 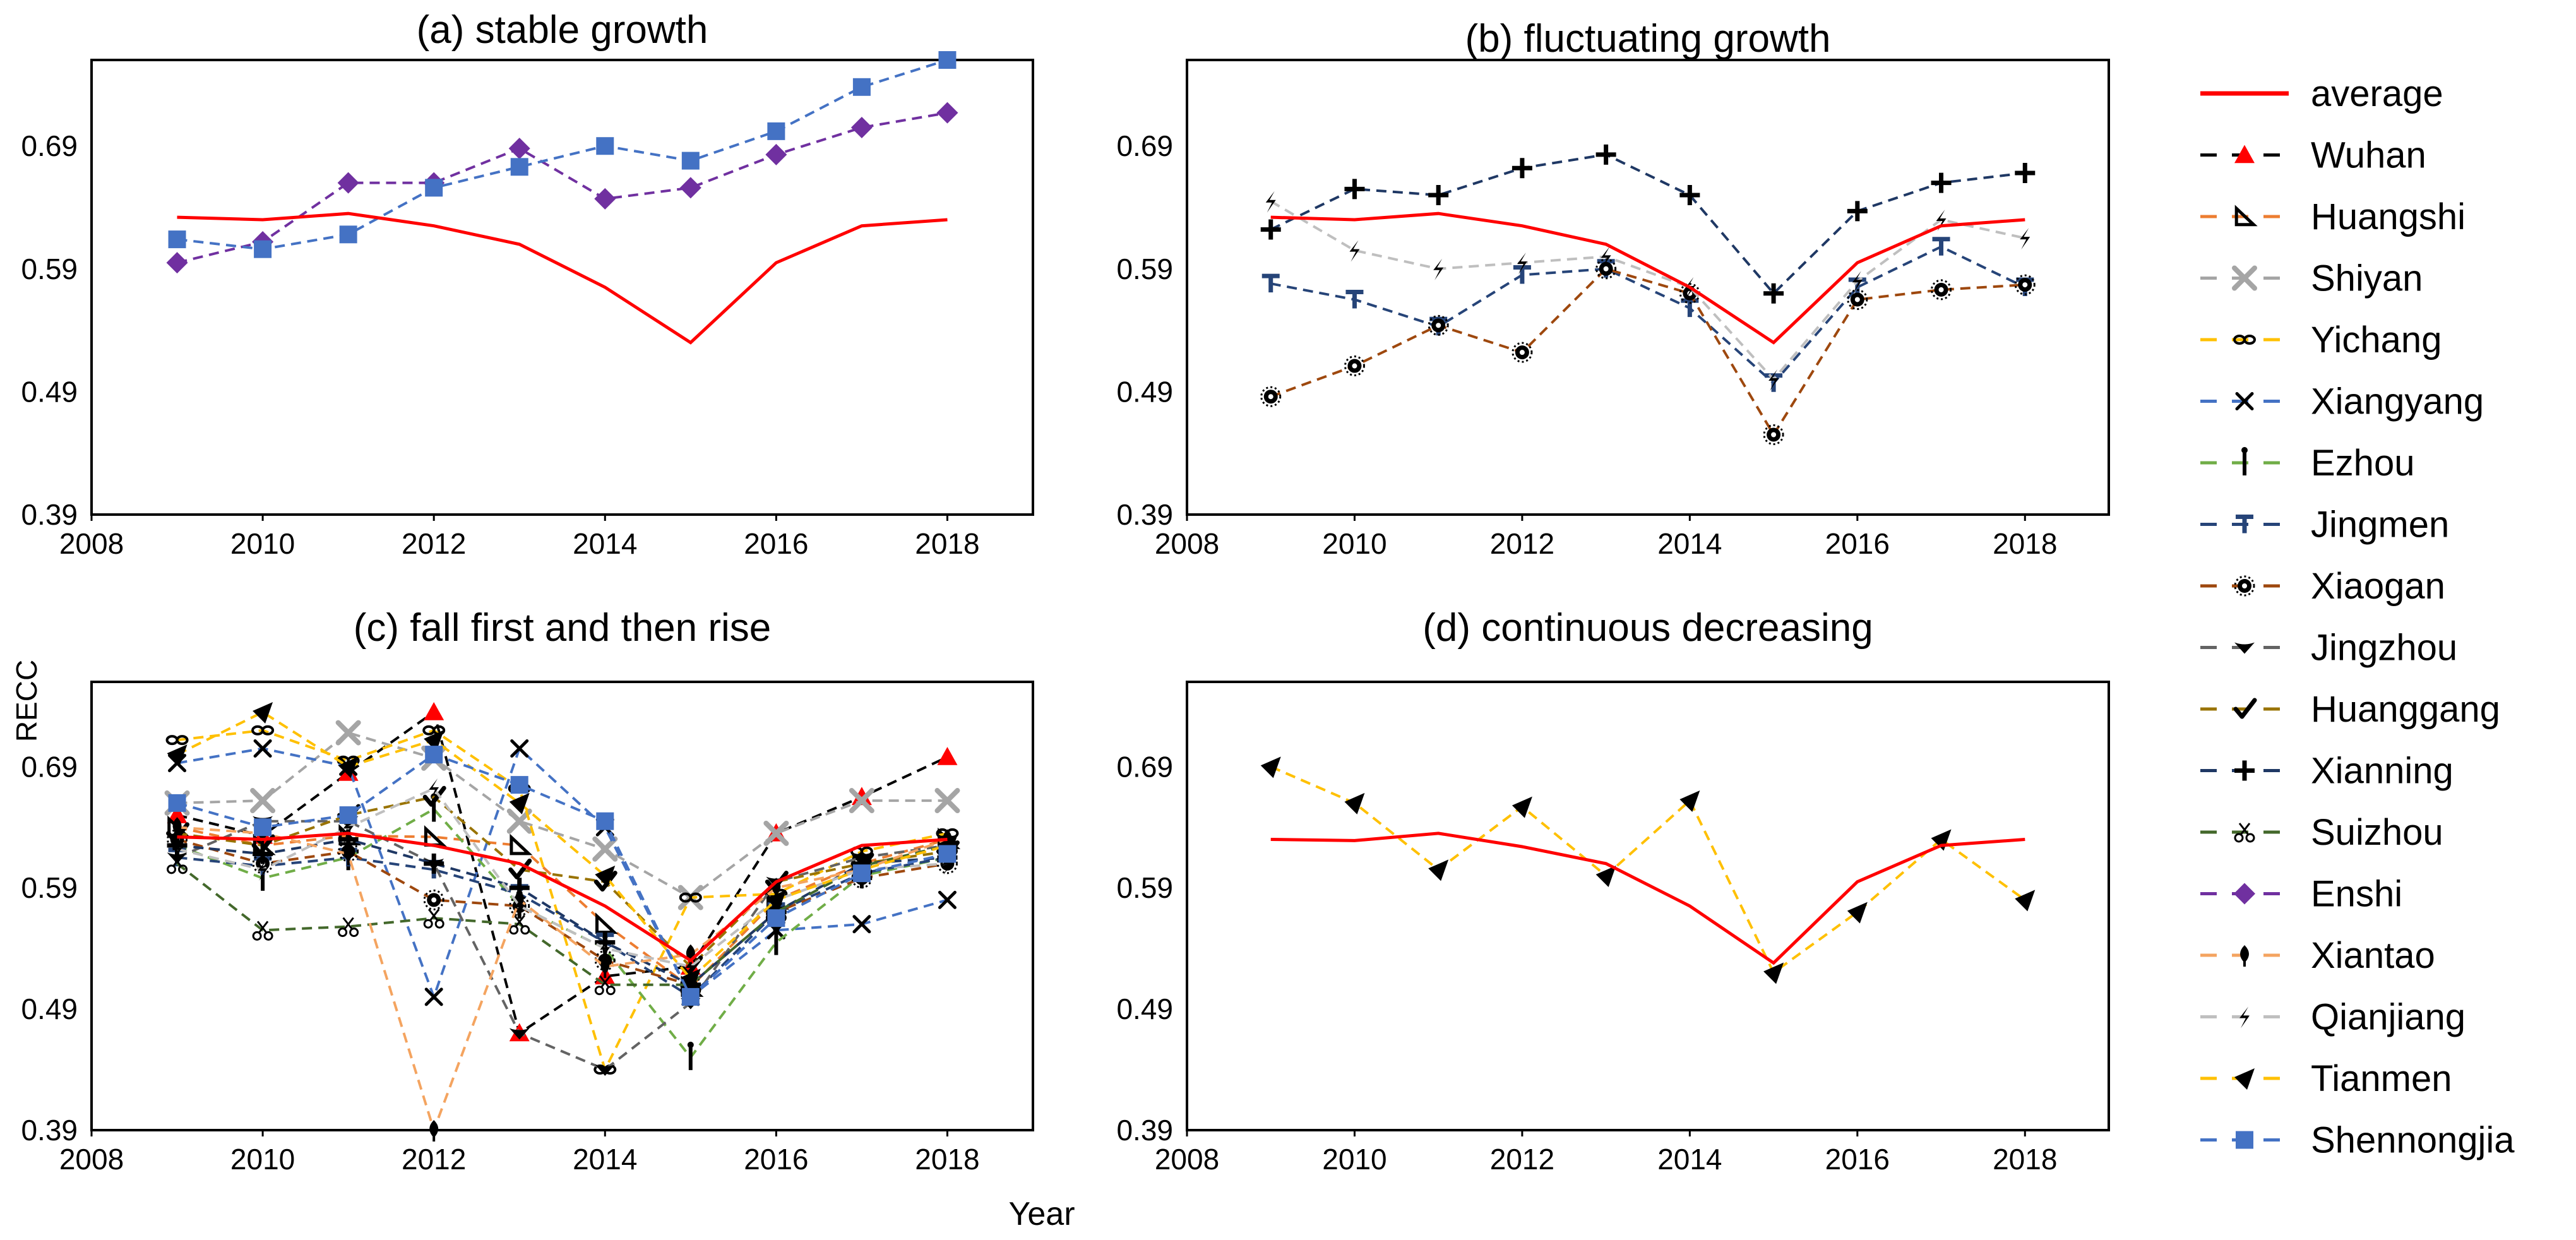 I want to click on series-huanggang, so click(x=563, y=881).